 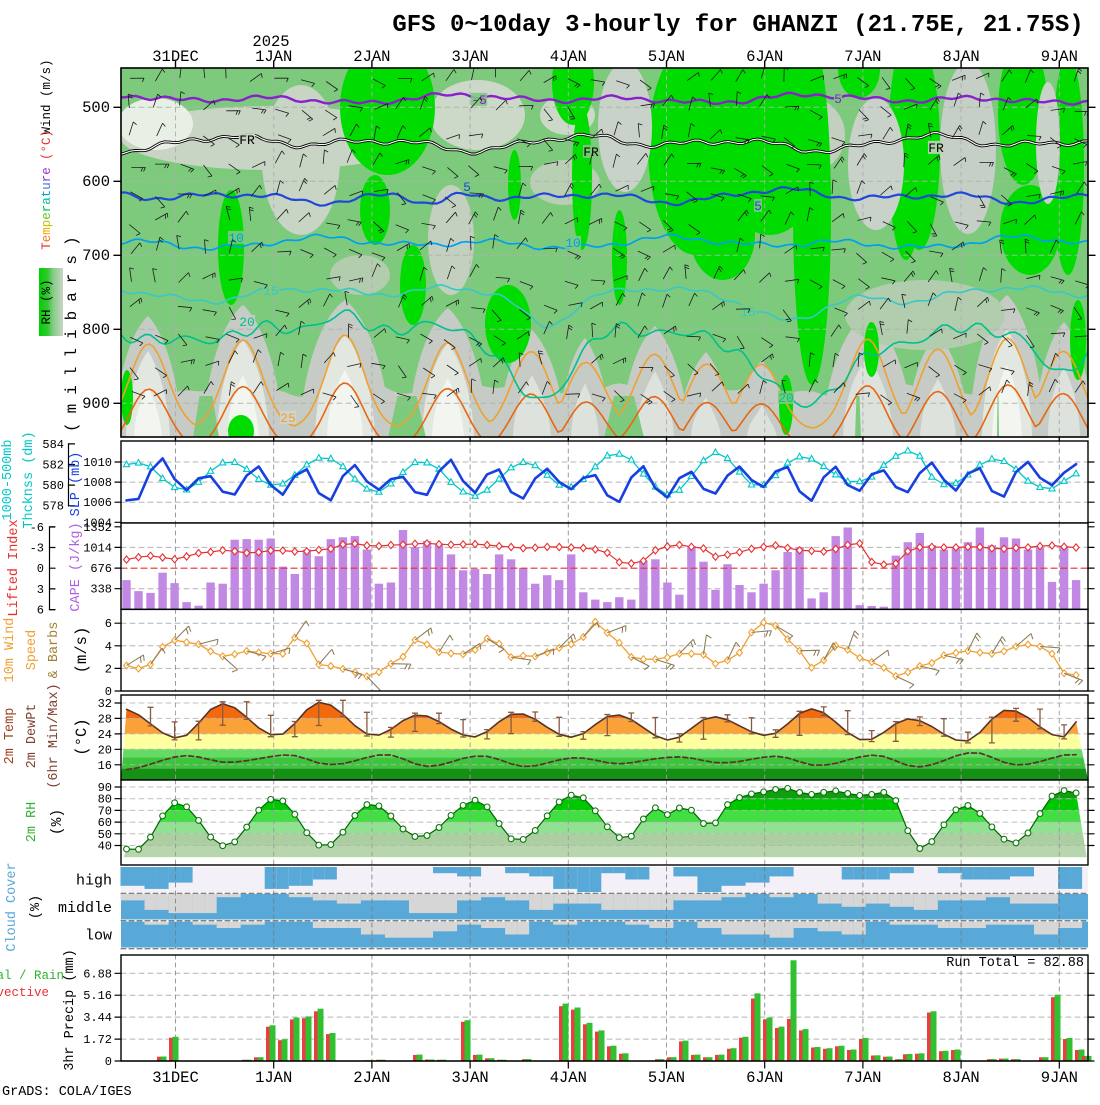 I want to click on svg-text: a, so click(x=47, y=201).